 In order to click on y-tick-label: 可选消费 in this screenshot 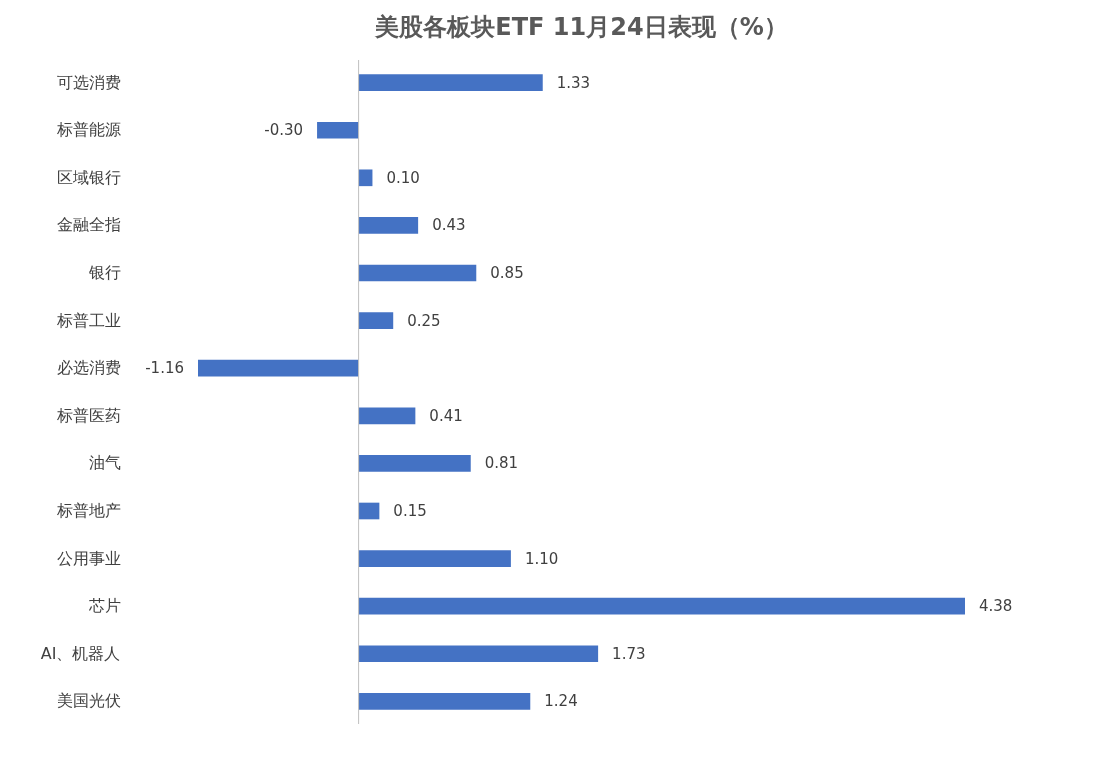, I will do `click(88, 82)`.